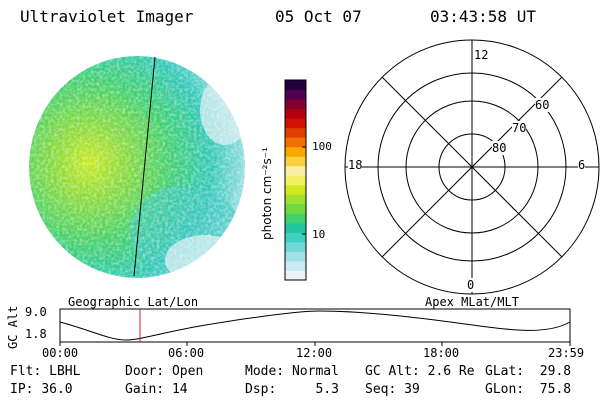 The image size is (600, 400). What do you see at coordinates (519, 128) in the screenshot?
I see `lat-label-70: 70` at bounding box center [519, 128].